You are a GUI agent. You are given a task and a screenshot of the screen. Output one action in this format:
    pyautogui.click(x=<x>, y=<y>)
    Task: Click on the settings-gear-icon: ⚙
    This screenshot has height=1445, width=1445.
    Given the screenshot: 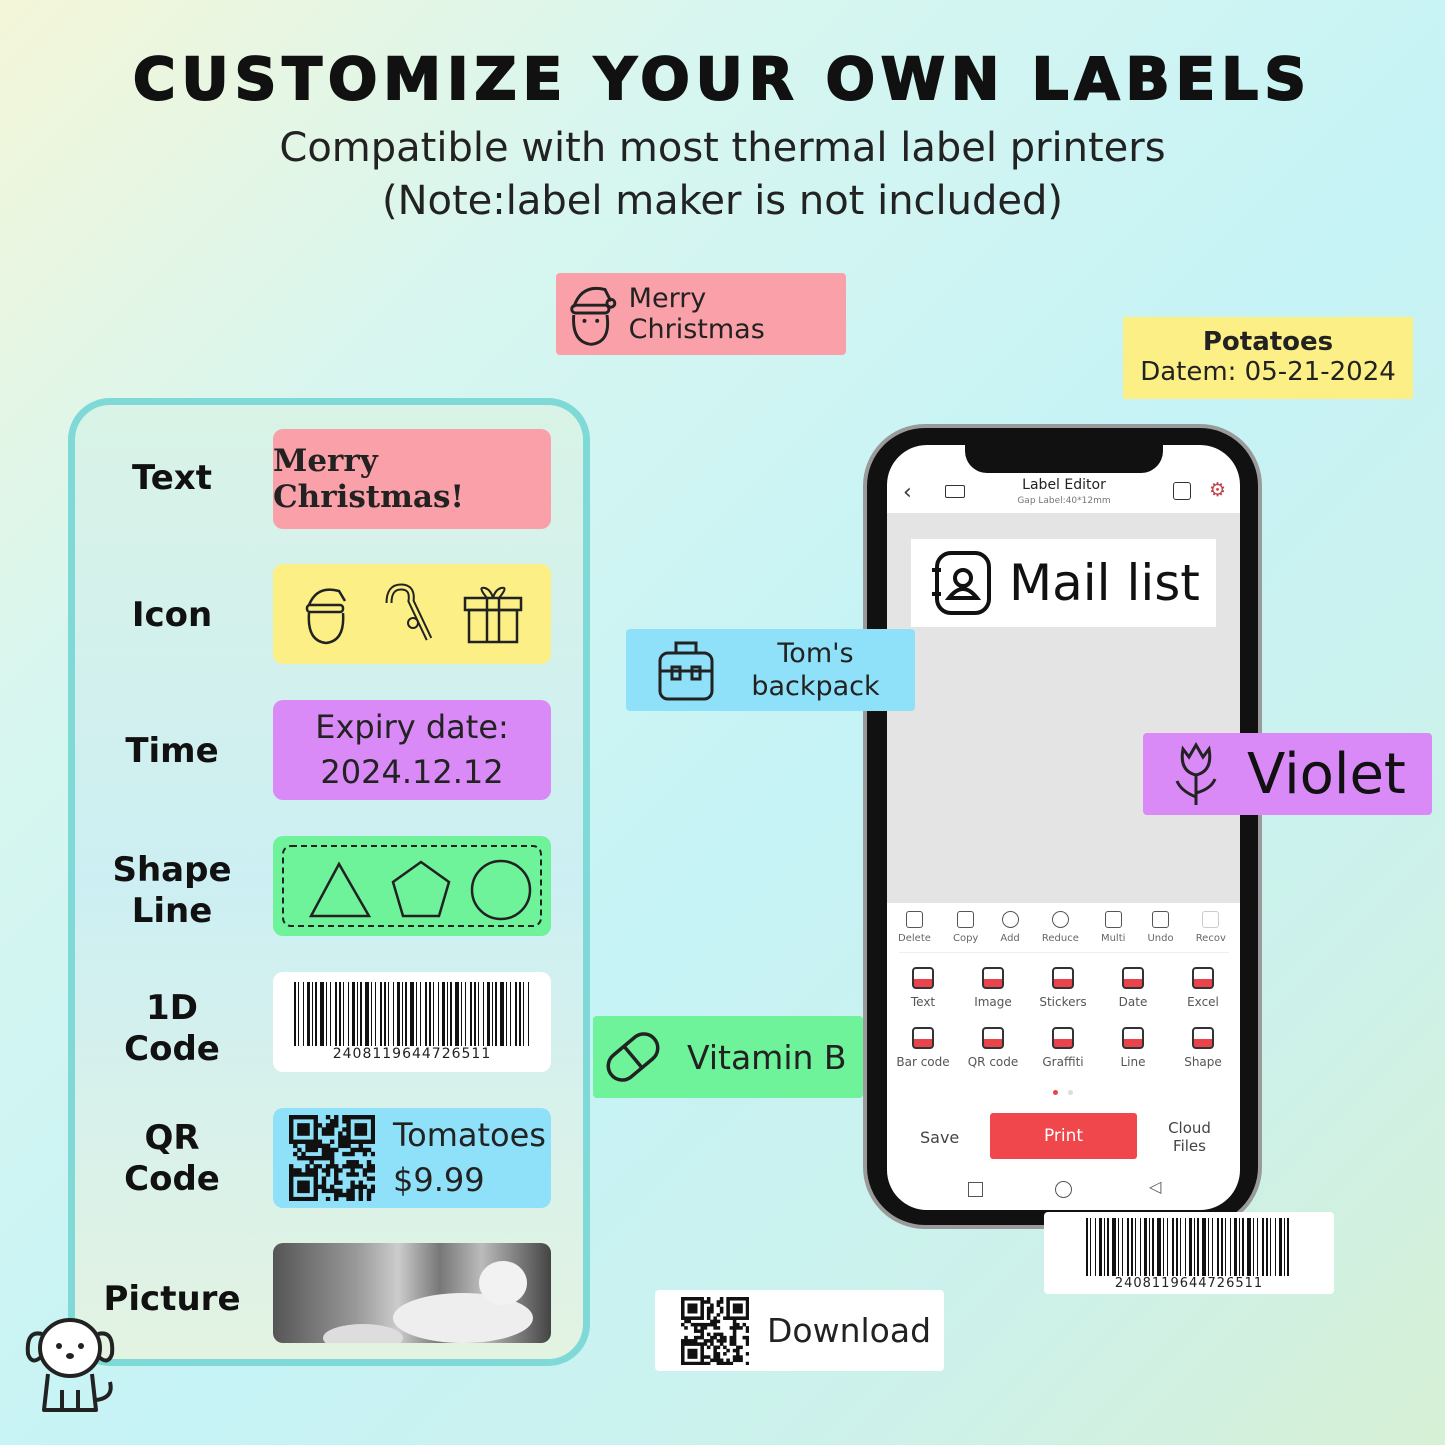 What is the action you would take?
    pyautogui.click(x=1218, y=490)
    